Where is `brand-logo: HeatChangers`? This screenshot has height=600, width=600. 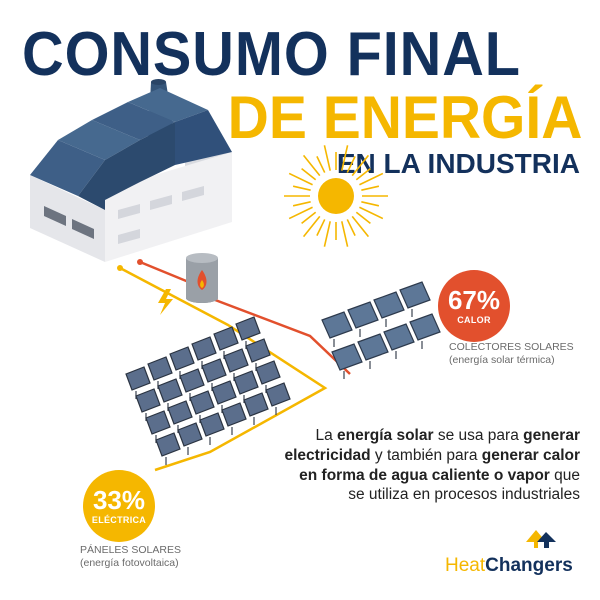 brand-logo: HeatChangers is located at coordinates (509, 565).